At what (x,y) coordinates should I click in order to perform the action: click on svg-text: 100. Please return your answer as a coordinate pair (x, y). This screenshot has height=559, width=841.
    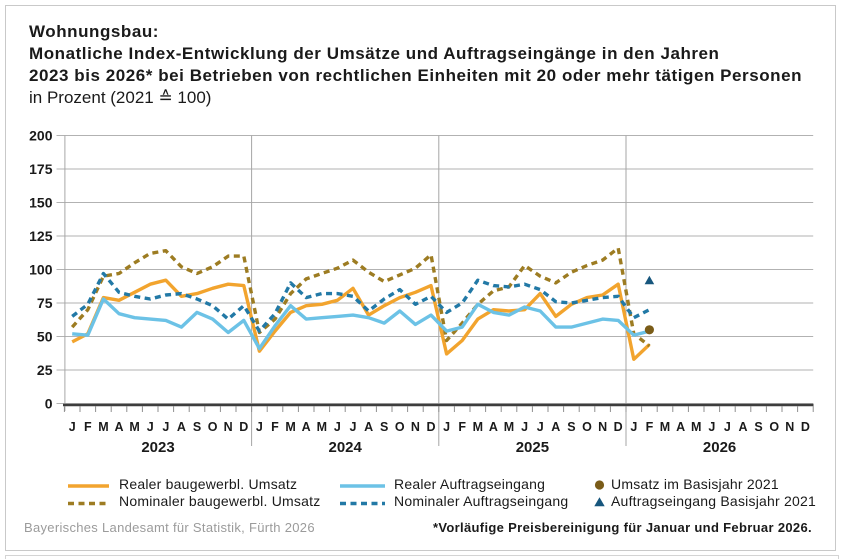
    Looking at the image, I should click on (41, 270).